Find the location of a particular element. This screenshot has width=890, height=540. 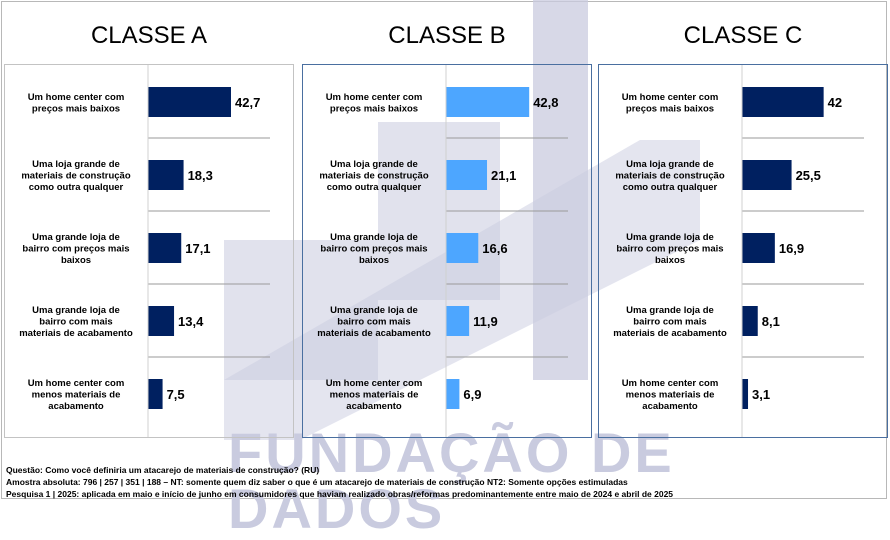

data-label-4: 8,1 is located at coordinates (771, 321).